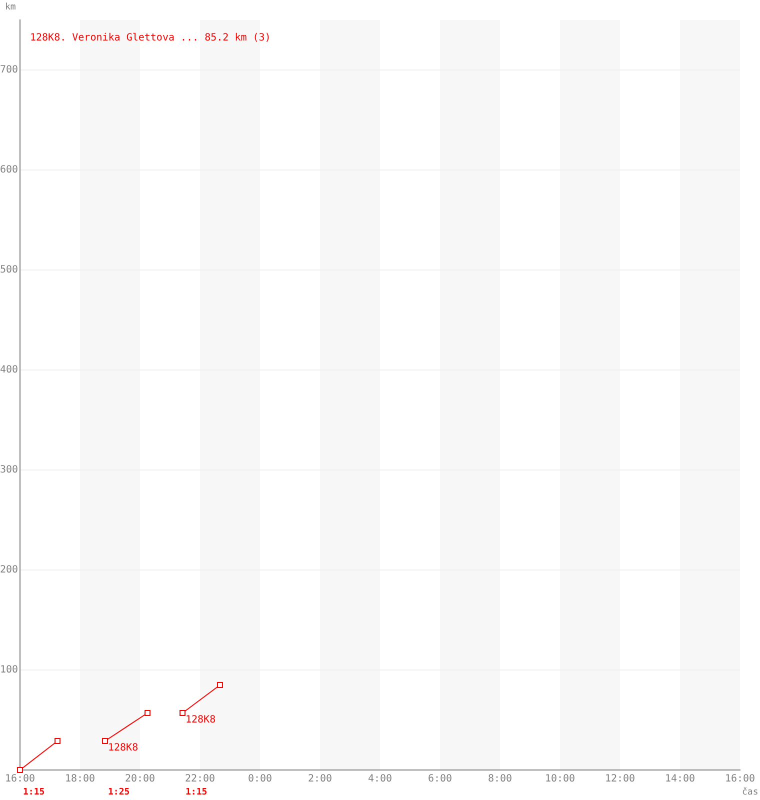  Describe the element at coordinates (560, 779) in the screenshot. I see `x-tick-label: 10:00` at that location.